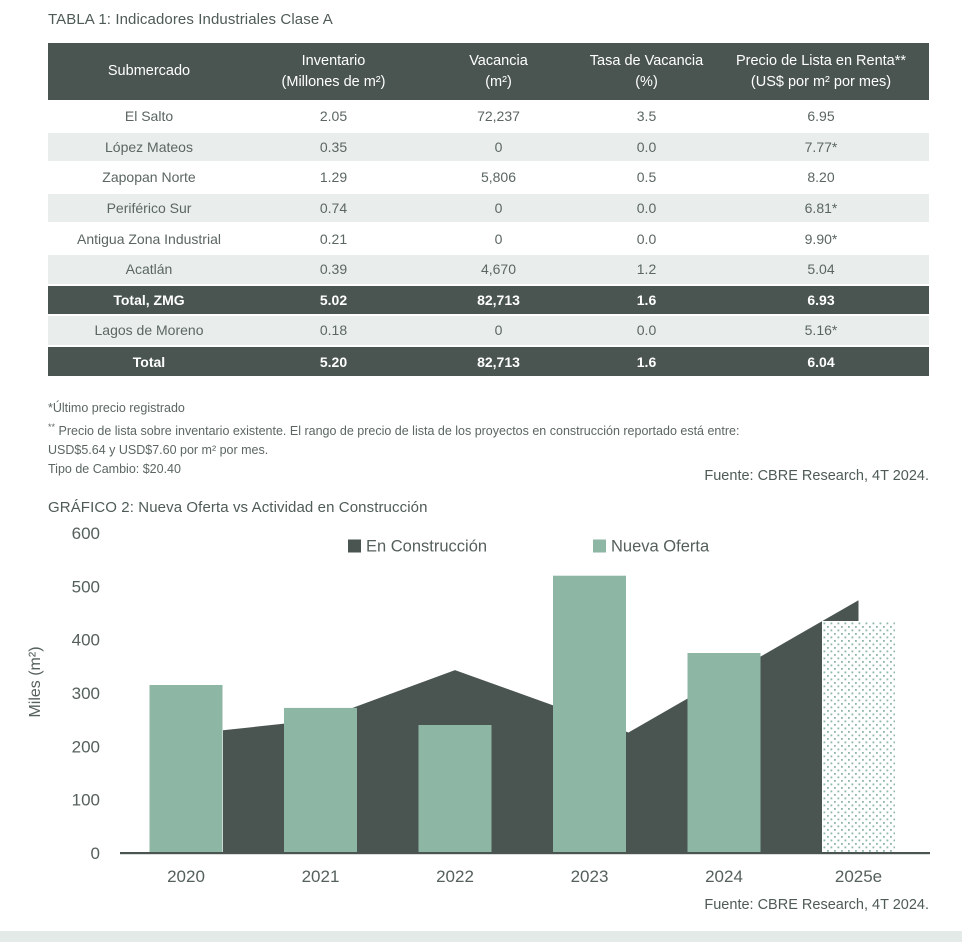 Image resolution: width=962 pixels, height=942 pixels. I want to click on x-label-2020: 2020, so click(186, 876).